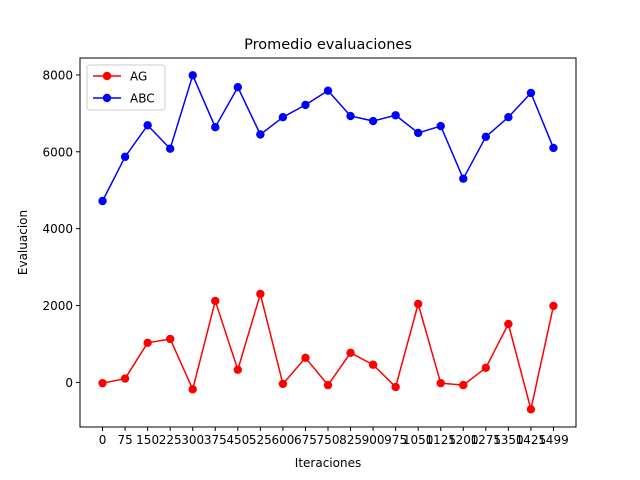 This screenshot has width=640, height=480. Describe the element at coordinates (57, 306) in the screenshot. I see `y-tick-label: 2000` at that location.